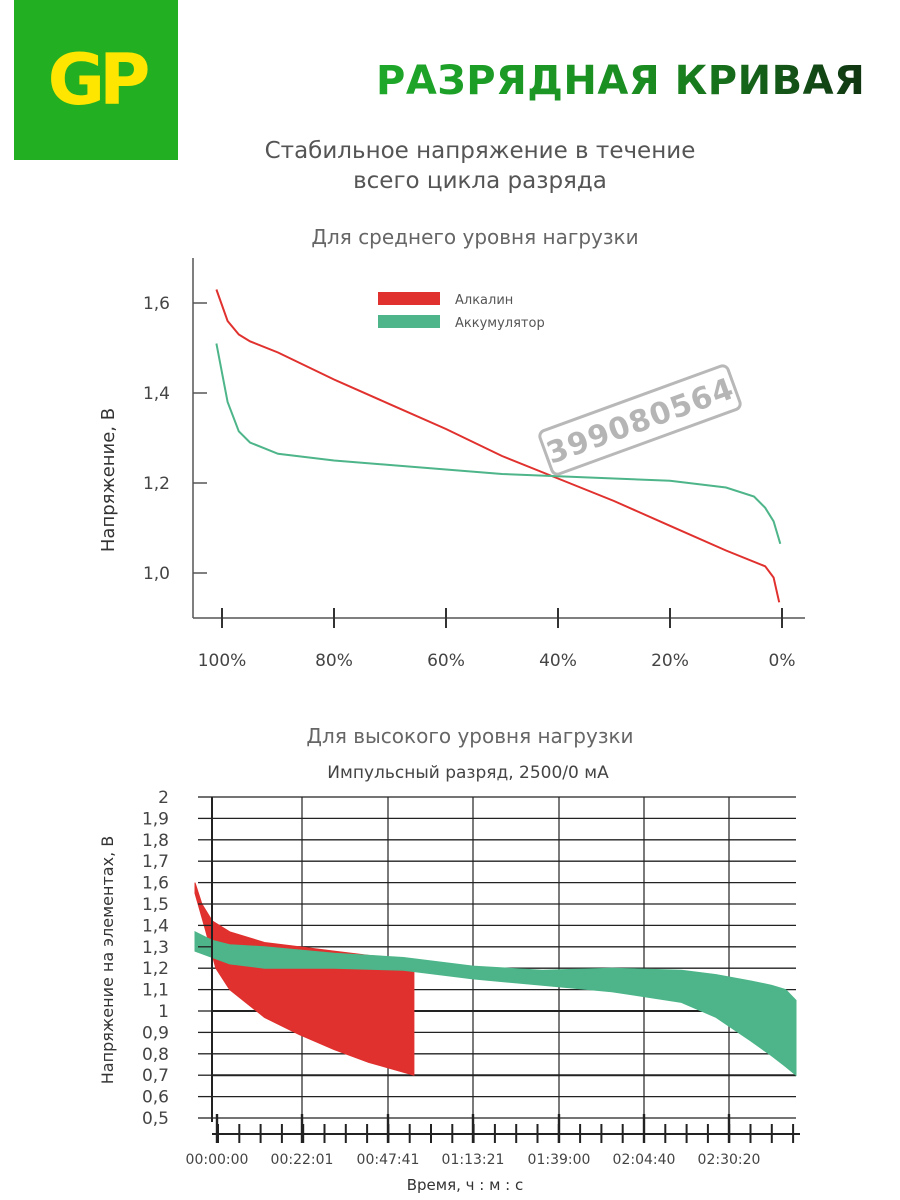  Describe the element at coordinates (222, 661) in the screenshot. I see `chart1-x-tick-label: 100%` at that location.